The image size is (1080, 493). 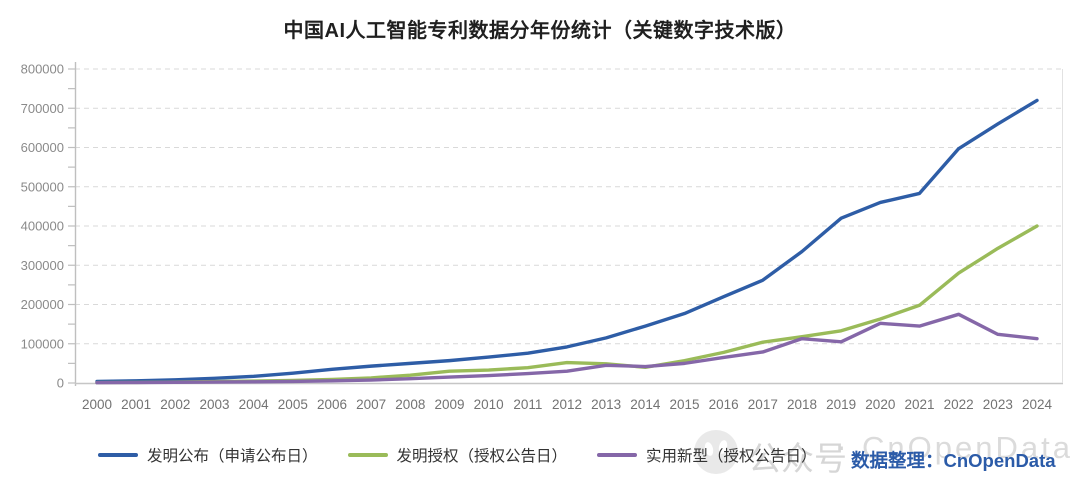 What do you see at coordinates (449, 404) in the screenshot?
I see `x-tick-label: 2009` at bounding box center [449, 404].